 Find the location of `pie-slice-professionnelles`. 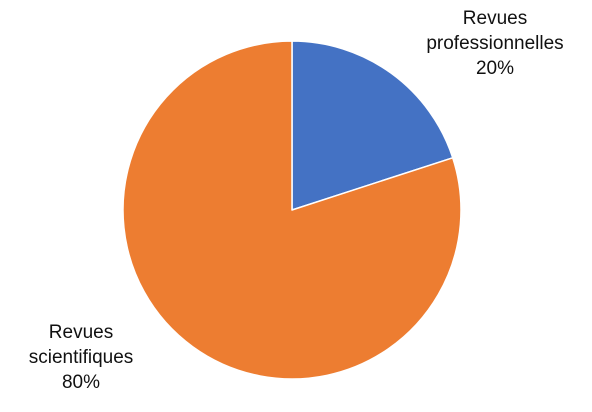

pie-slice-professionnelles is located at coordinates (372, 125).